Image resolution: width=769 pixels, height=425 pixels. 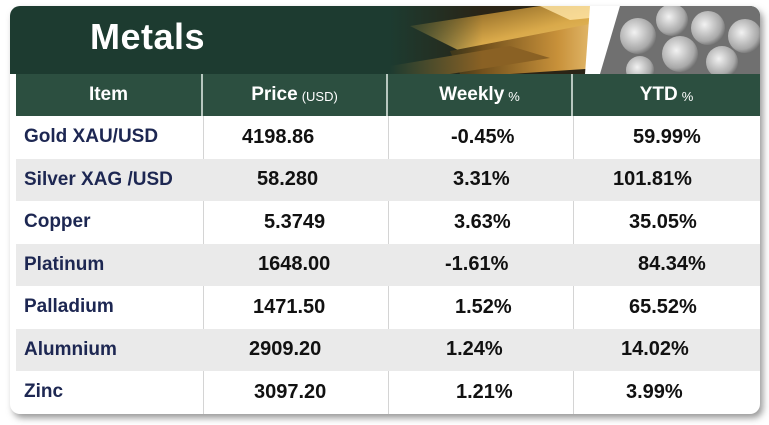 What do you see at coordinates (295, 221) in the screenshot?
I see `cell-price: 5.3749` at bounding box center [295, 221].